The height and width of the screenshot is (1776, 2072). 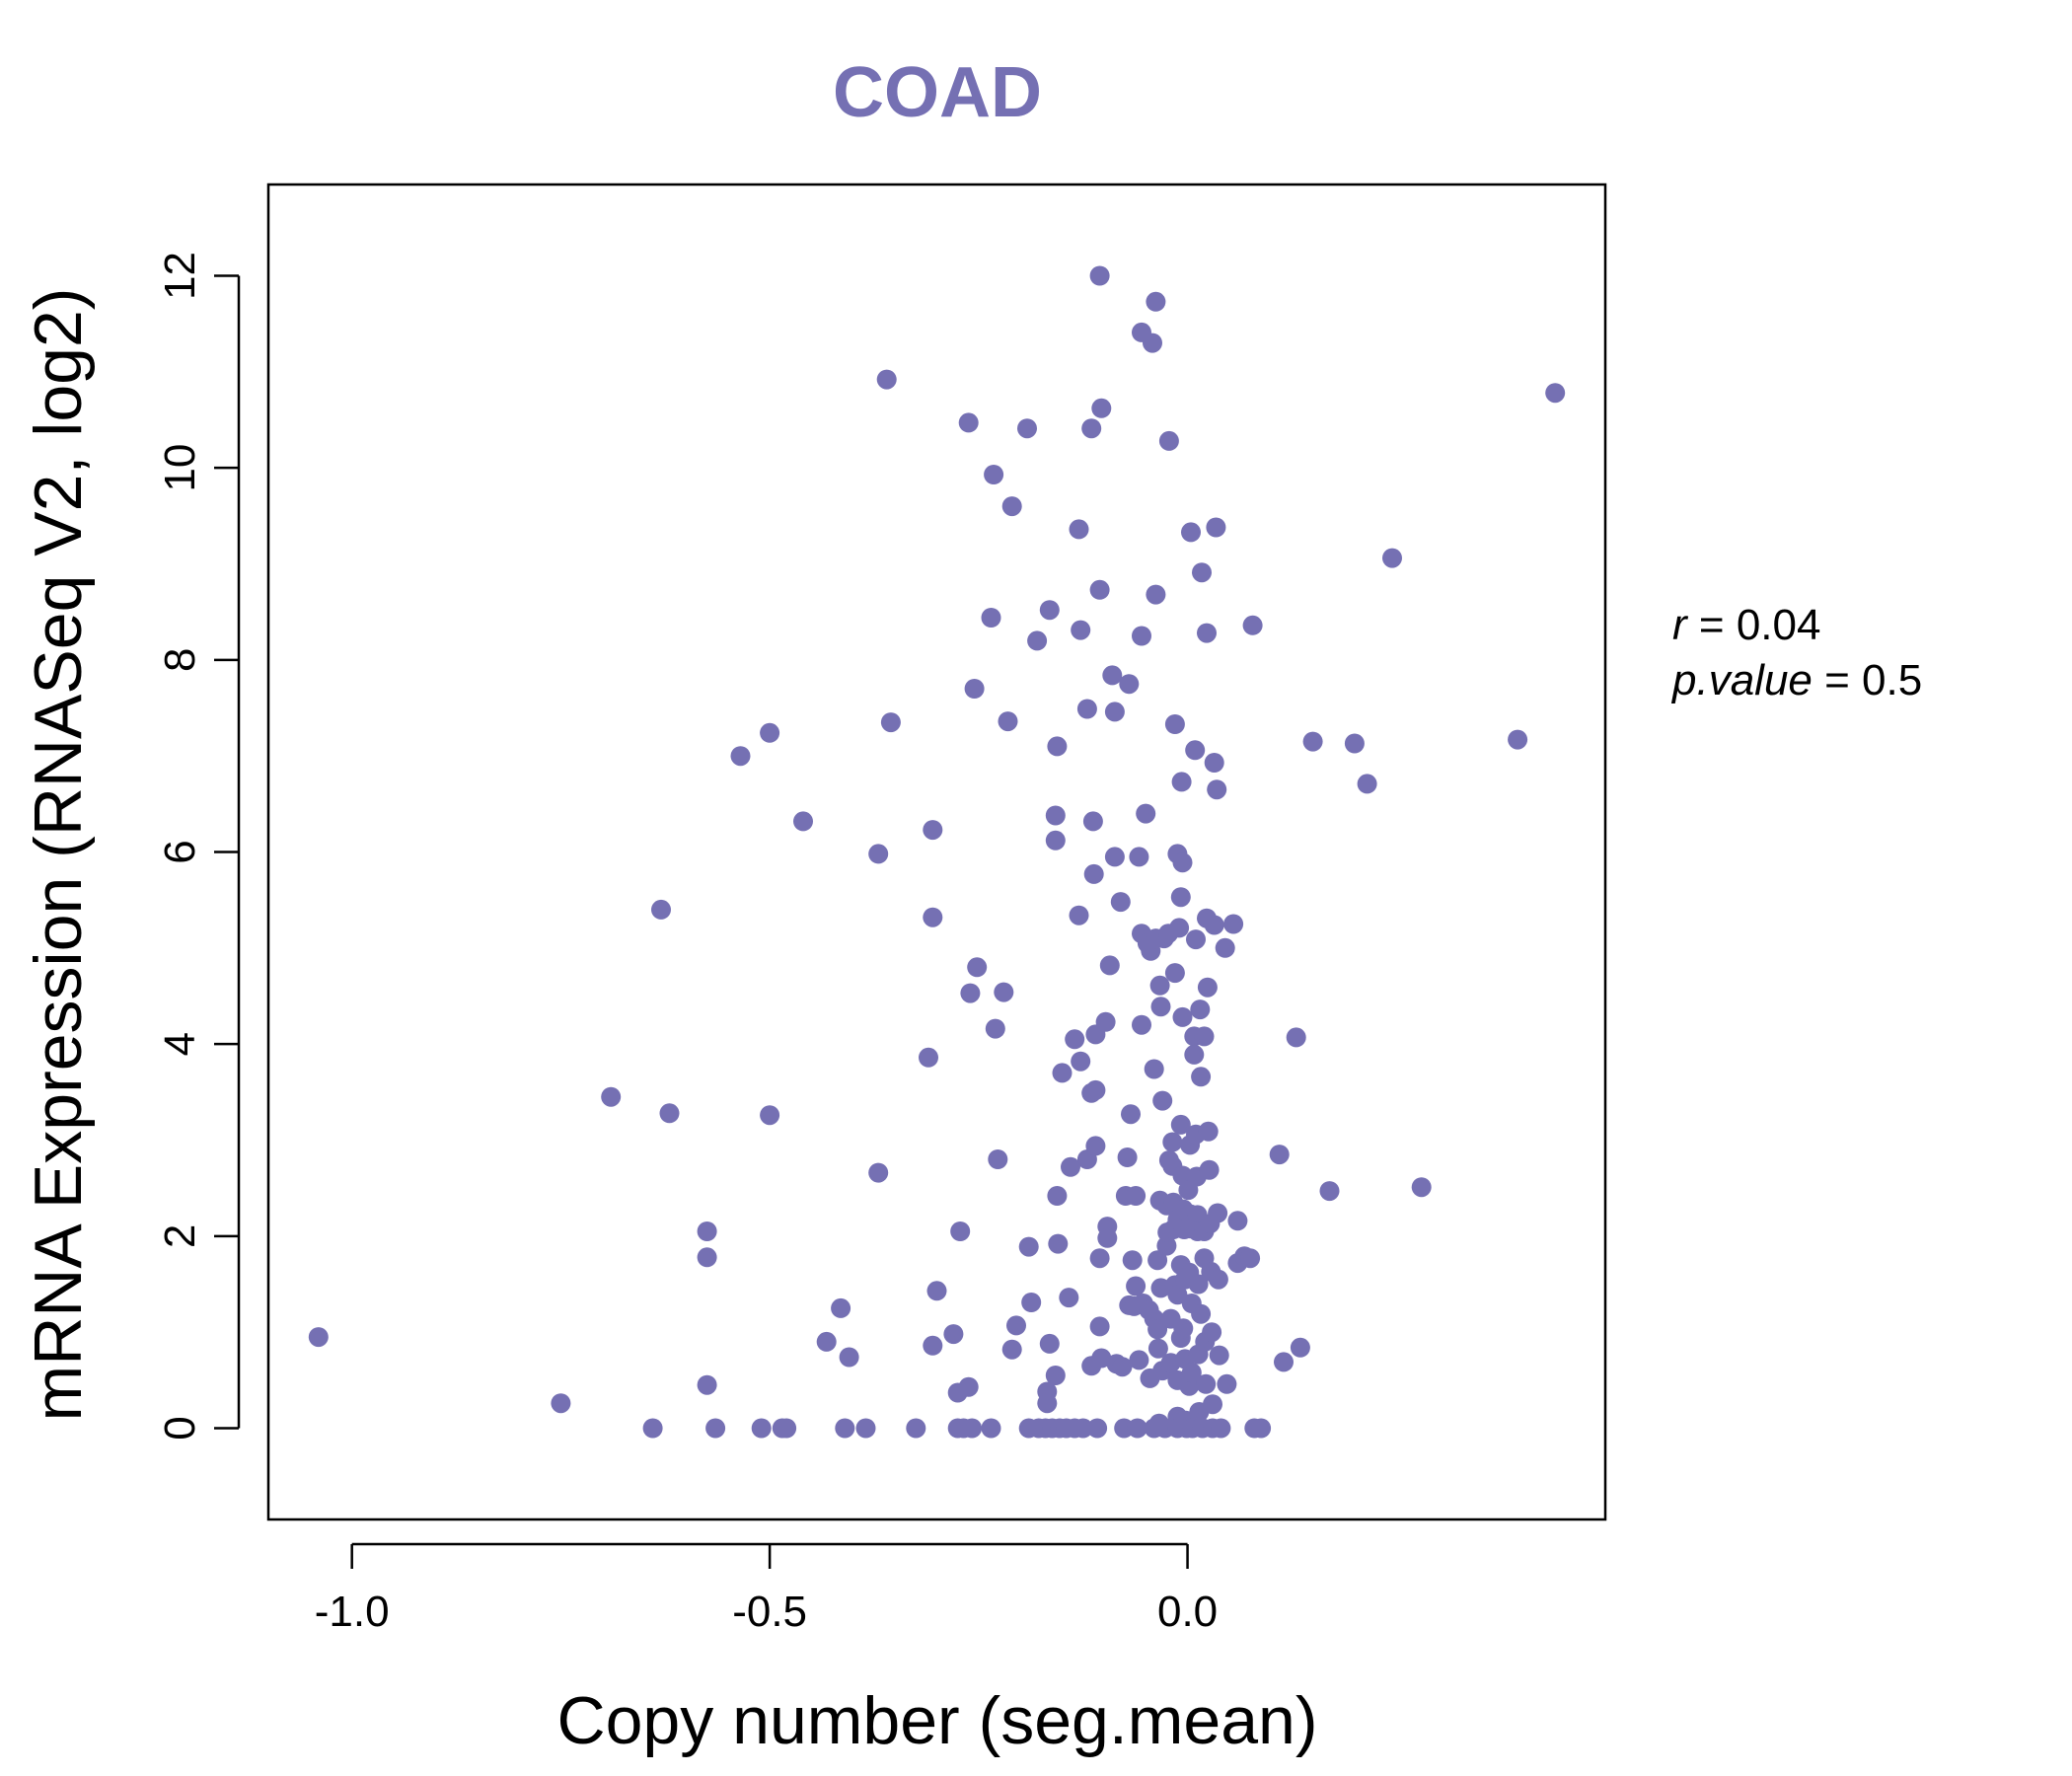 I want to click on y-tick-label: 4, so click(x=180, y=1044).